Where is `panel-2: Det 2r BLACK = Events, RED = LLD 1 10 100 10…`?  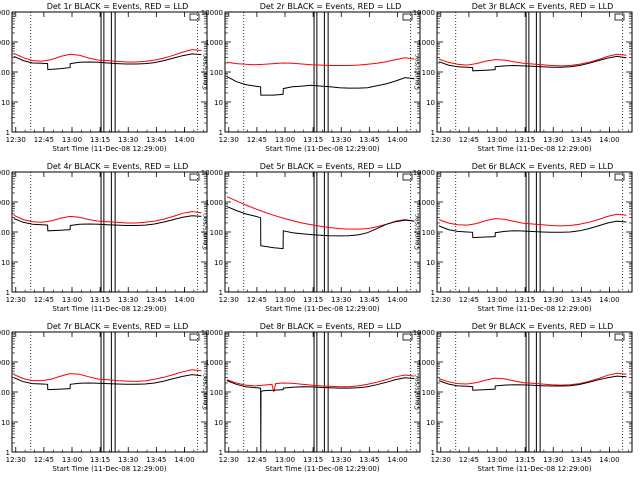 panel-2: Det 2r BLACK = Events, RED = LLD 1 10 100 10… is located at coordinates (311, 77).